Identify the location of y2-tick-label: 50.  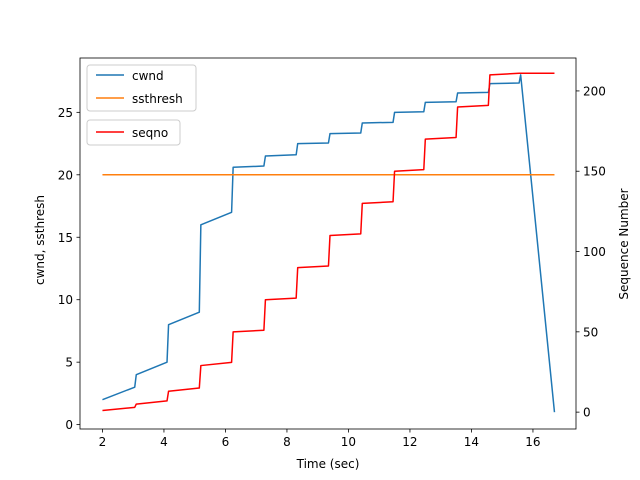
(590, 332).